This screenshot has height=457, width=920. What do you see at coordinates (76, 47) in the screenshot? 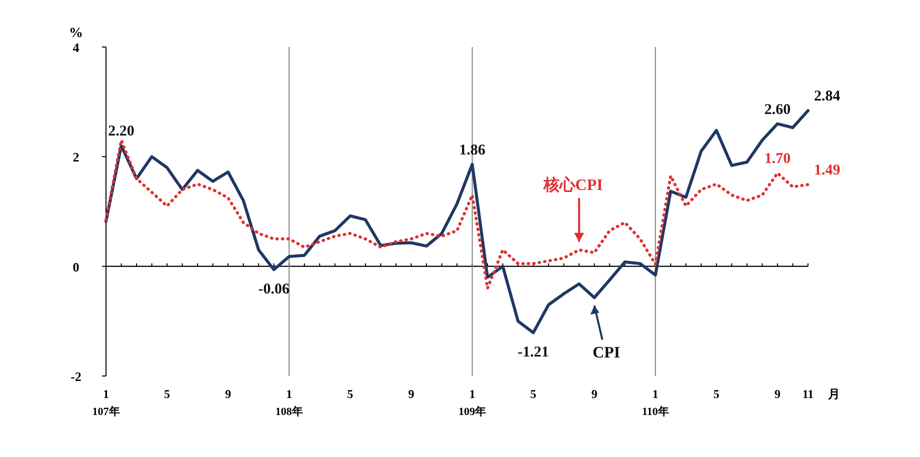
I see `y-tick-label: 4` at bounding box center [76, 47].